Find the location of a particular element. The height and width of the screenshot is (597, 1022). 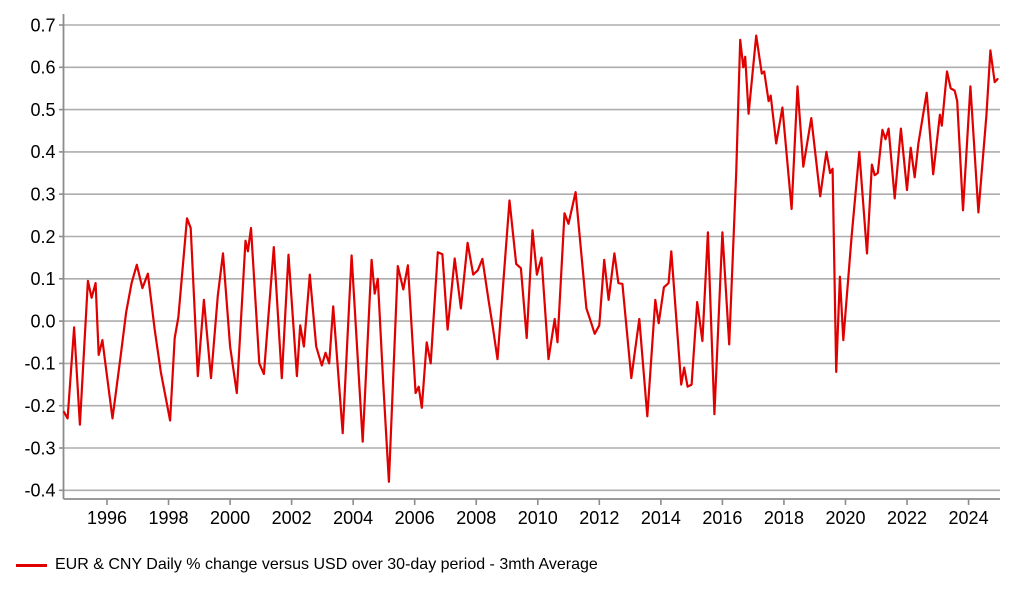

y-tick-label: -0.4 is located at coordinates (39, 491).